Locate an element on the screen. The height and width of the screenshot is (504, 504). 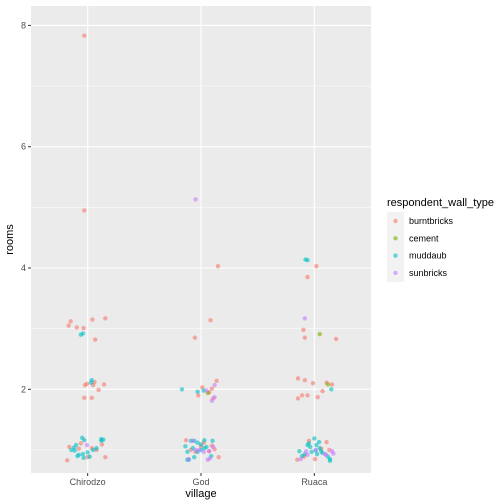
legend-label-cement: cement is located at coordinates (424, 238).